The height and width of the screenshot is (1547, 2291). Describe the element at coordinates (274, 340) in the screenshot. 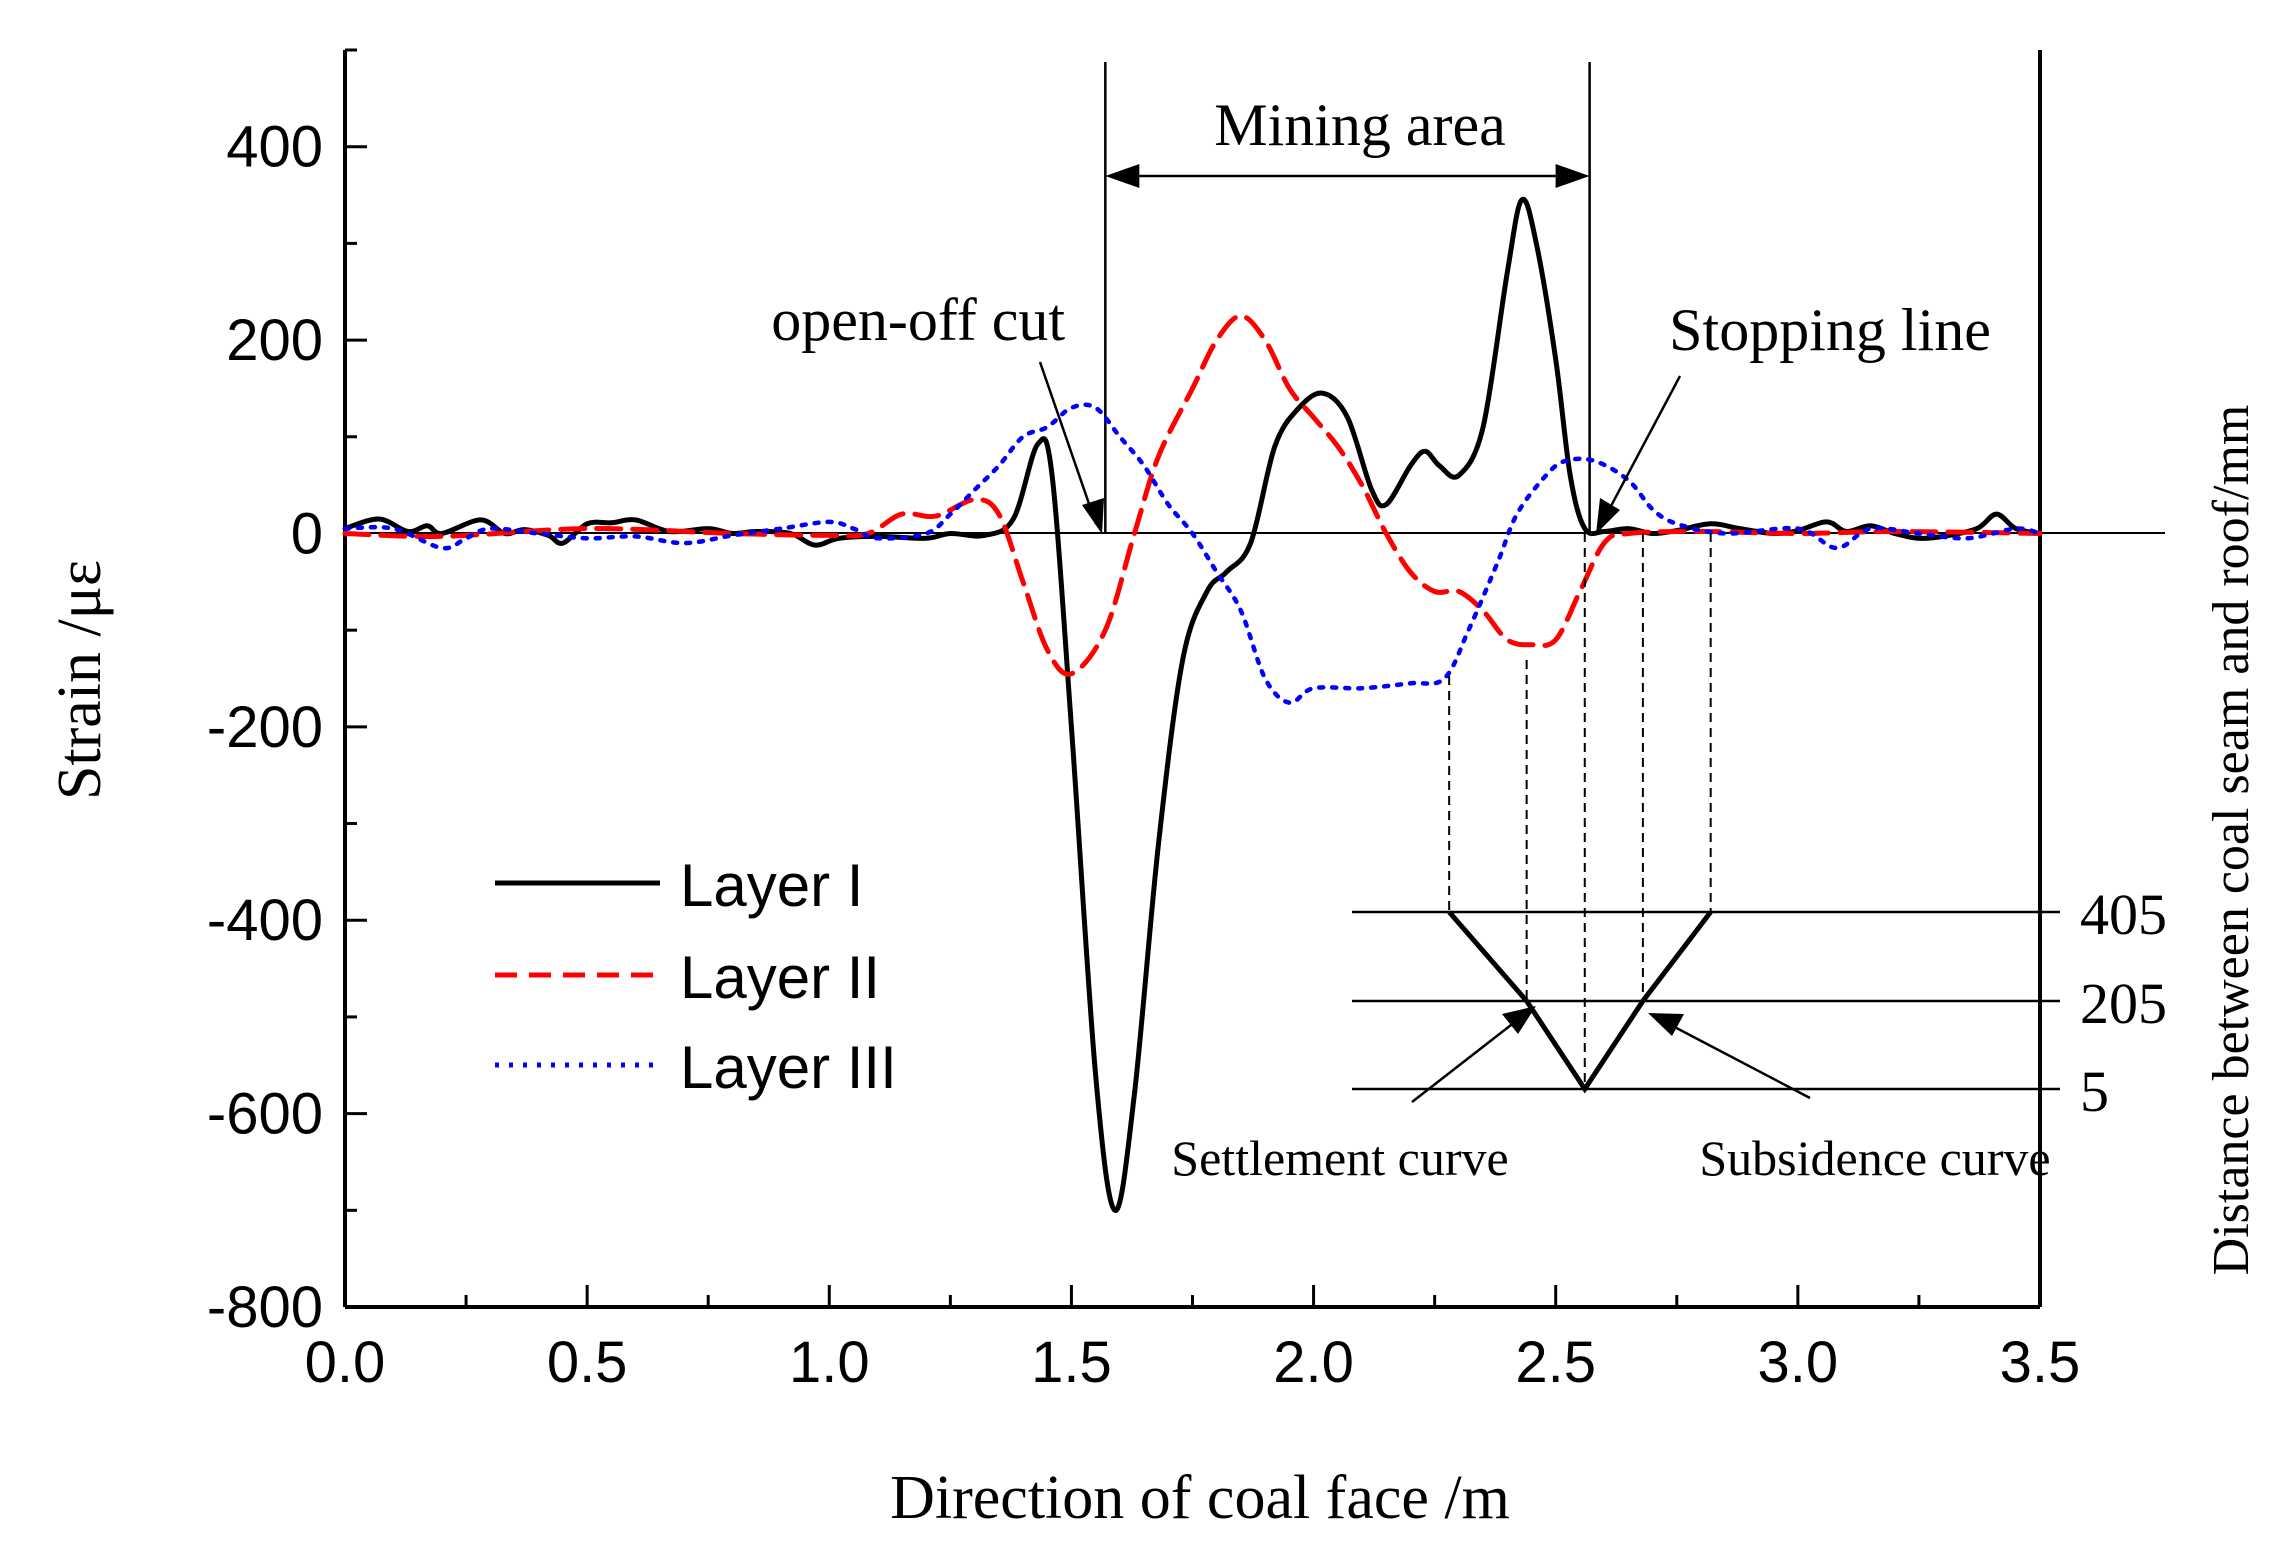

I see `y-tick-label: 200` at that location.